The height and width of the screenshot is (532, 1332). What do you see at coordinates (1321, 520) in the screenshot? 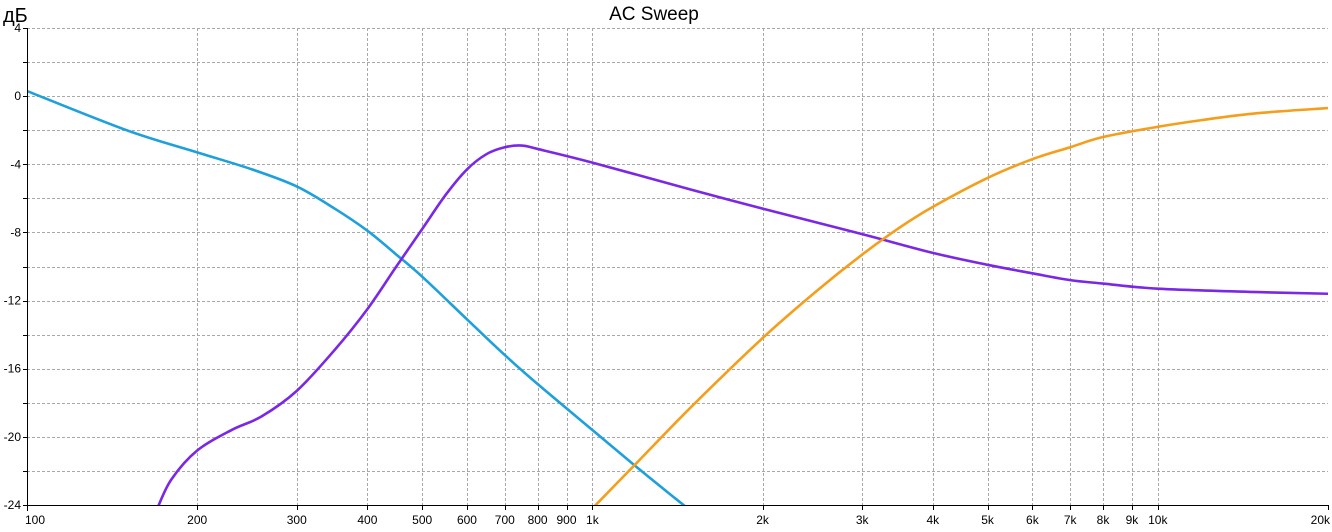
I see `x-tick-label: 20k` at bounding box center [1321, 520].